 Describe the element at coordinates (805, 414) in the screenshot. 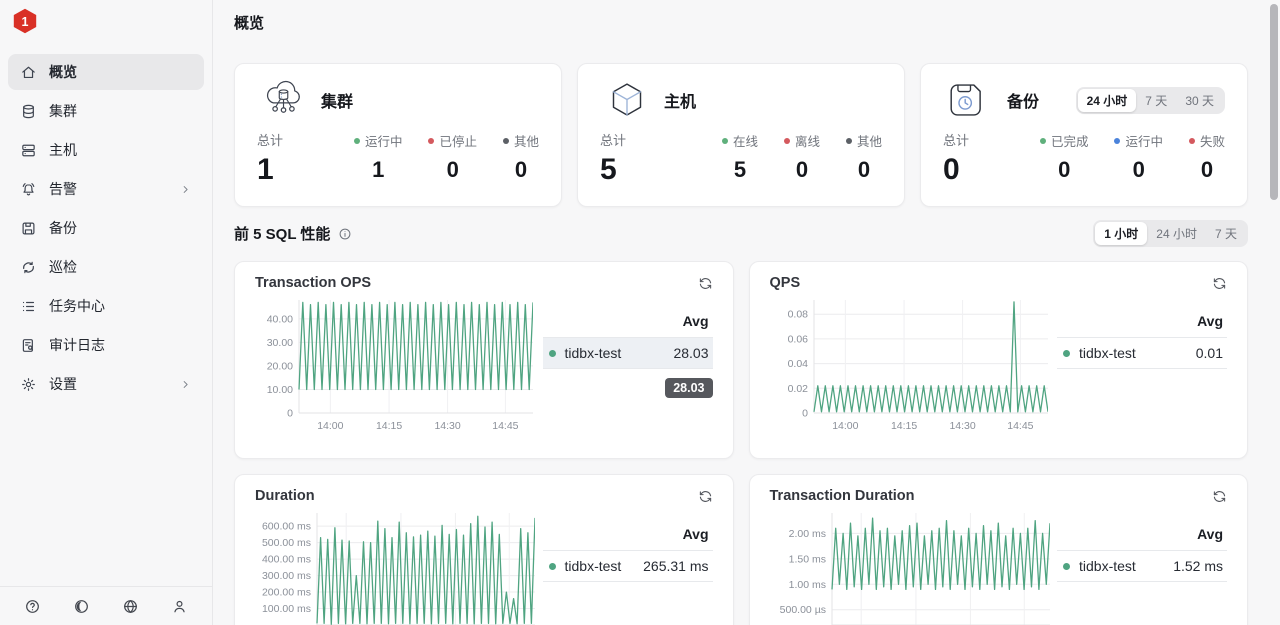

I see `svg-text: 0` at that location.